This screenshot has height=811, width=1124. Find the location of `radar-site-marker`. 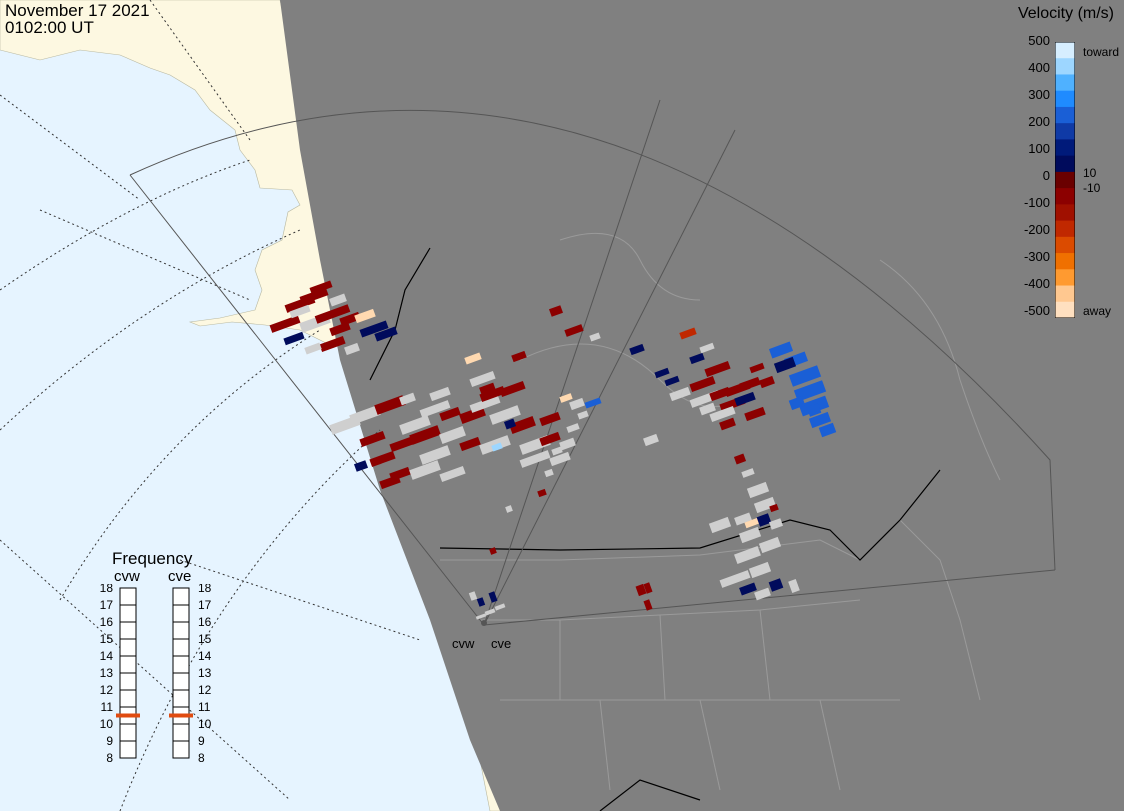

radar-site-marker is located at coordinates (484, 623).